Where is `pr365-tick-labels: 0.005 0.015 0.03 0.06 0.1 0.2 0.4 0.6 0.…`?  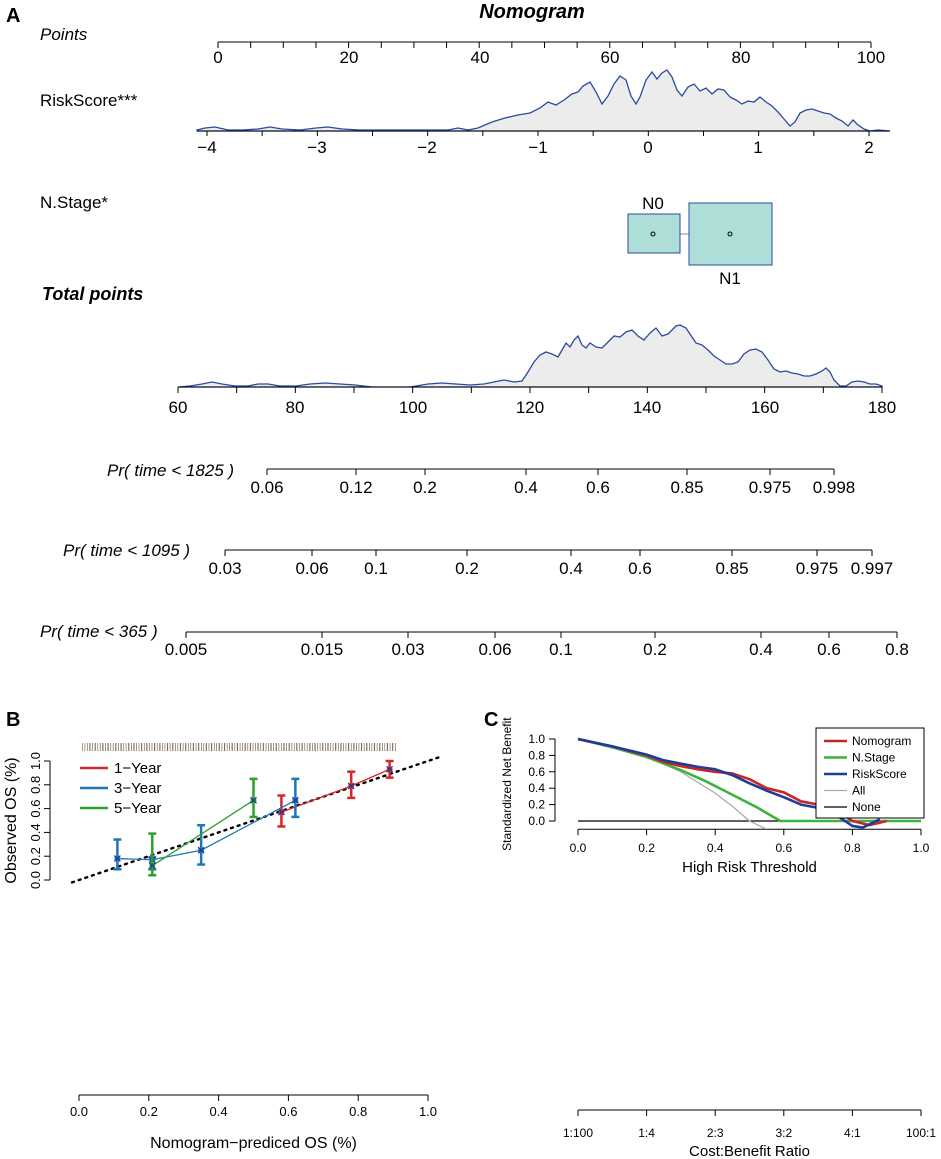 pr365-tick-labels: 0.005 0.015 0.03 0.06 0.1 0.2 0.4 0.6 0.… is located at coordinates (537, 649).